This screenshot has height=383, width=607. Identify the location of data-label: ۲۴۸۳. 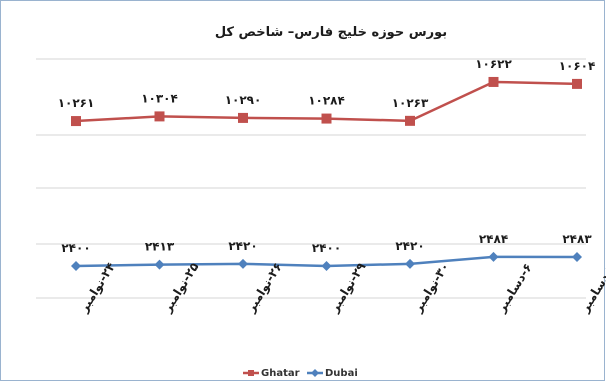
(577, 239).